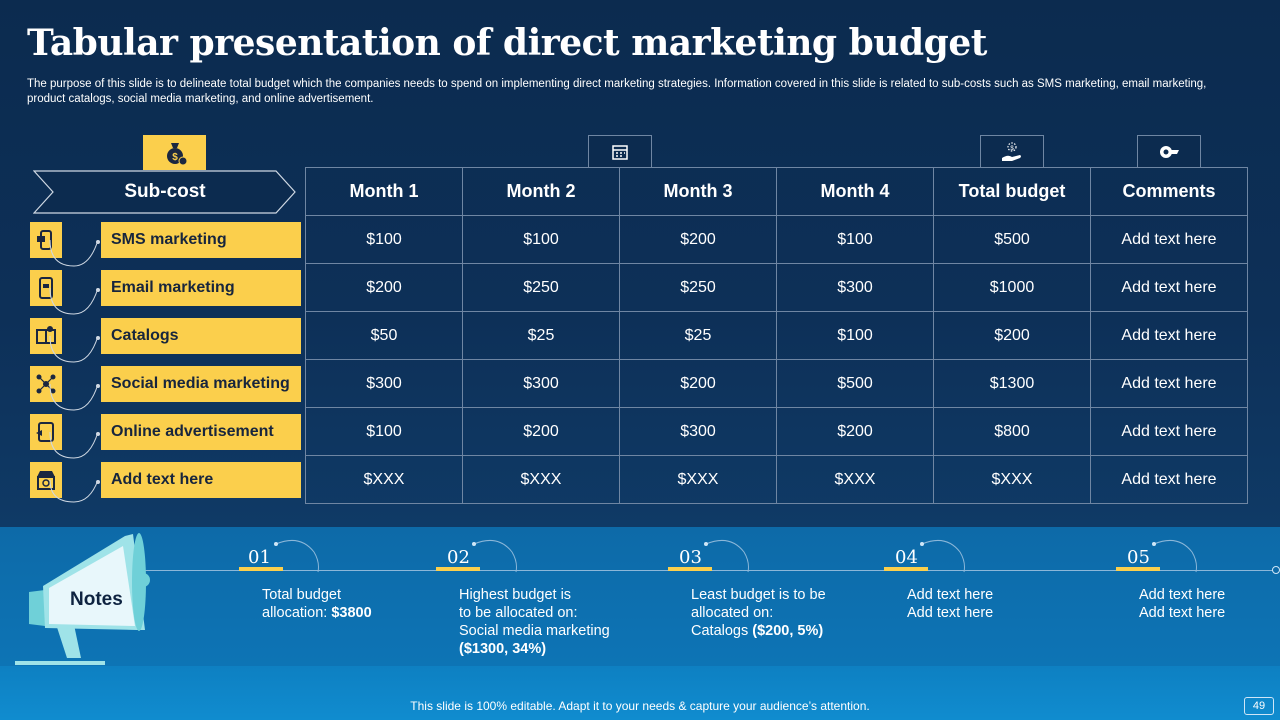 Image resolution: width=1280 pixels, height=720 pixels. I want to click on step-text-04: Add text here Add text here, so click(950, 604).